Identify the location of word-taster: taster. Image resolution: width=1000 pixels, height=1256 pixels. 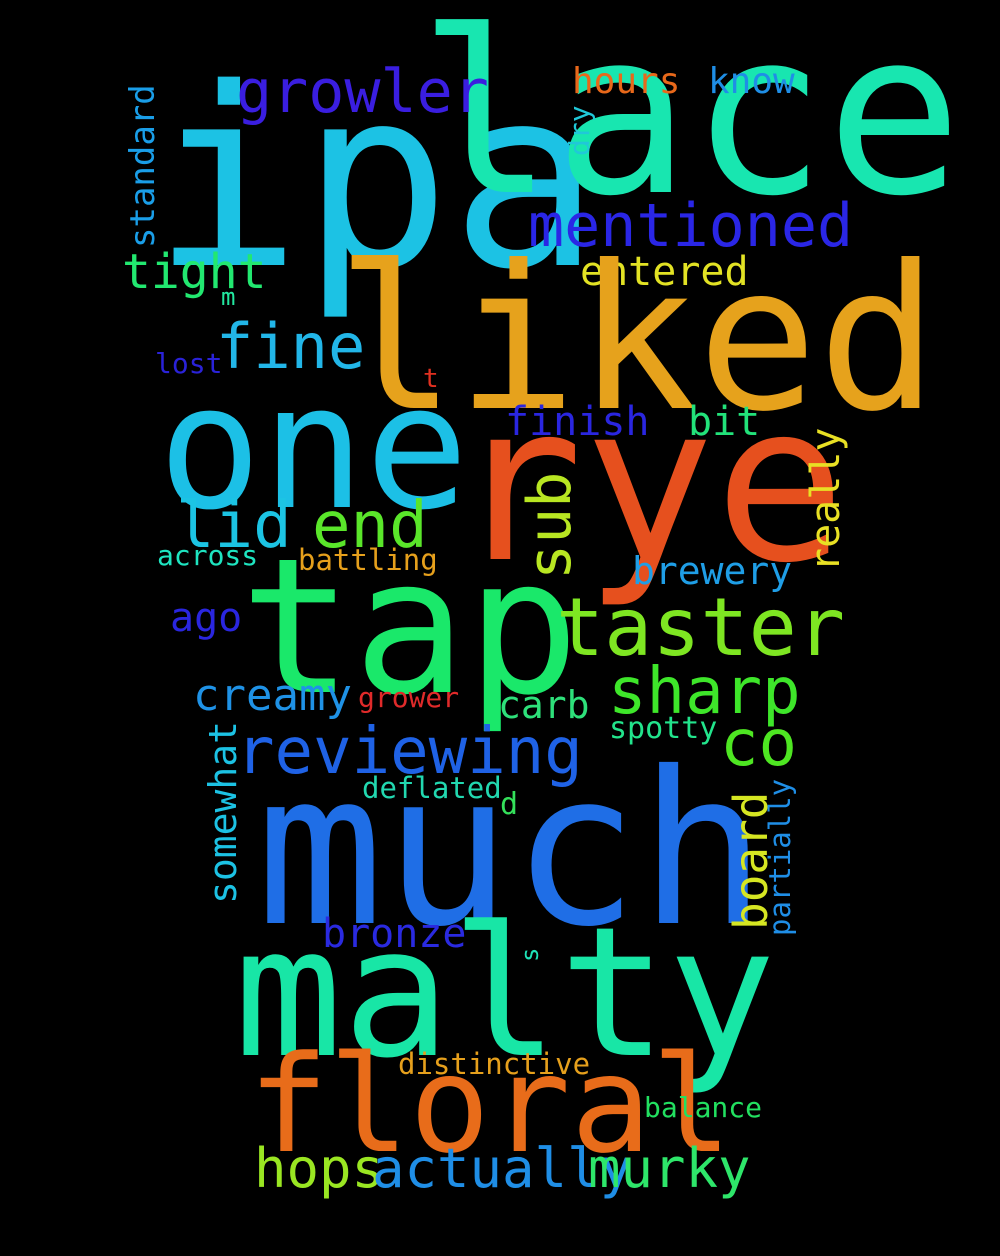
(700, 627).